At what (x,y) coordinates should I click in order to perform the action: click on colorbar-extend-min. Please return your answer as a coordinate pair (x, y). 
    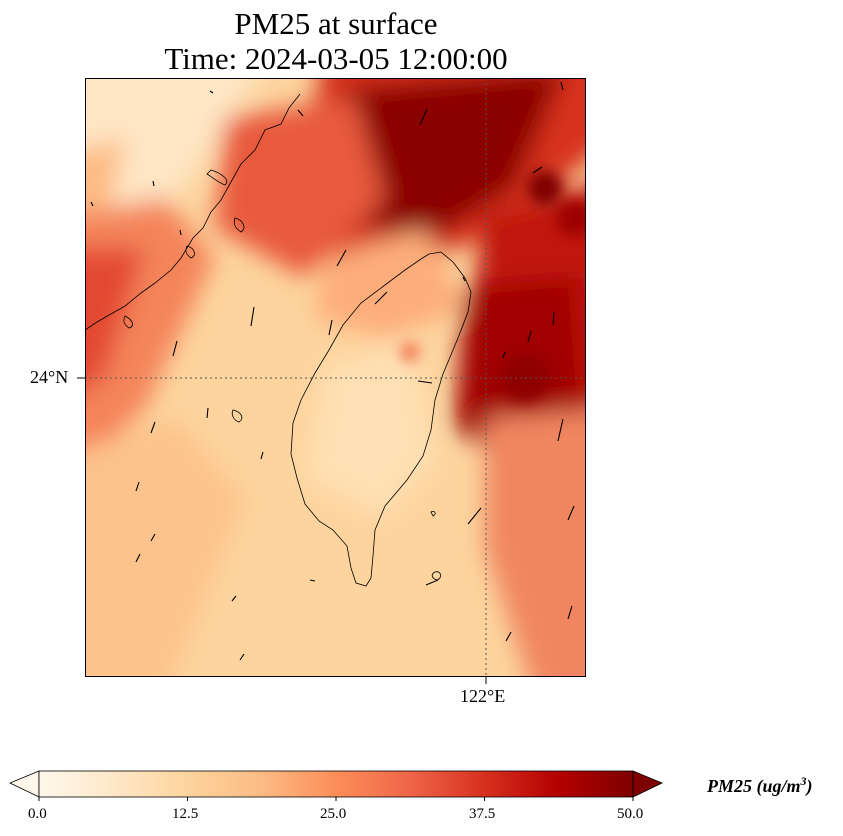
    Looking at the image, I should click on (24, 784).